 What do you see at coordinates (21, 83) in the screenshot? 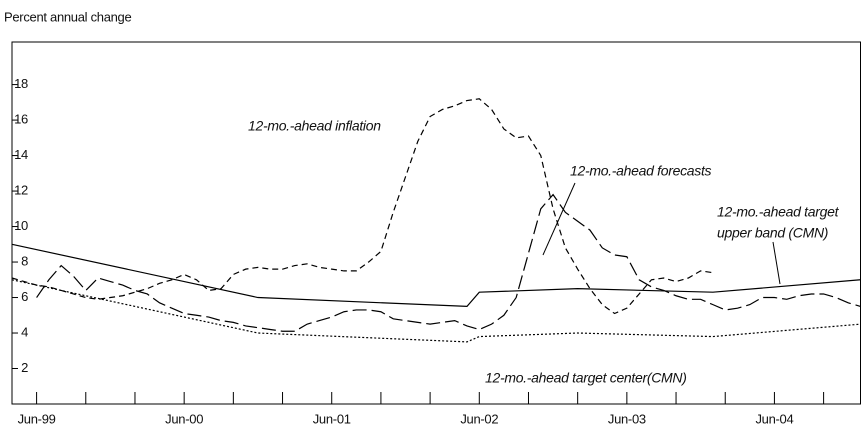
I see `y-tick-label: 18` at bounding box center [21, 83].